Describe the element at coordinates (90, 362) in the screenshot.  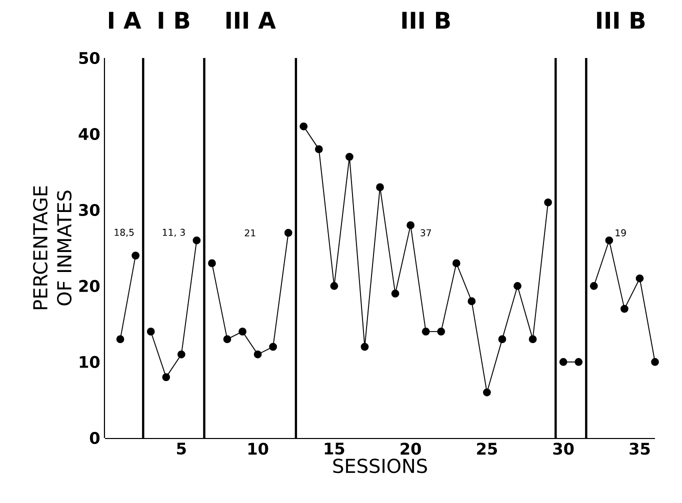
I see `y-tick-label: 10` at that location.